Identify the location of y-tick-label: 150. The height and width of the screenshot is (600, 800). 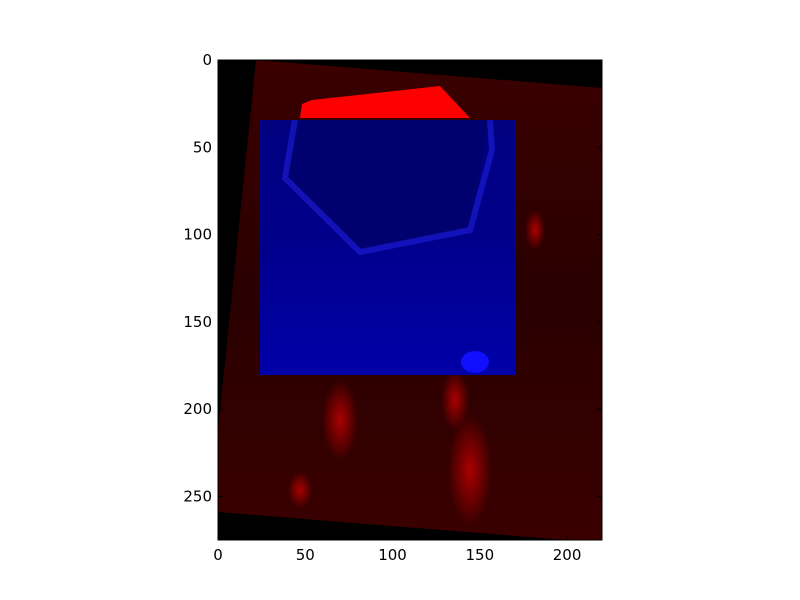
(197, 322).